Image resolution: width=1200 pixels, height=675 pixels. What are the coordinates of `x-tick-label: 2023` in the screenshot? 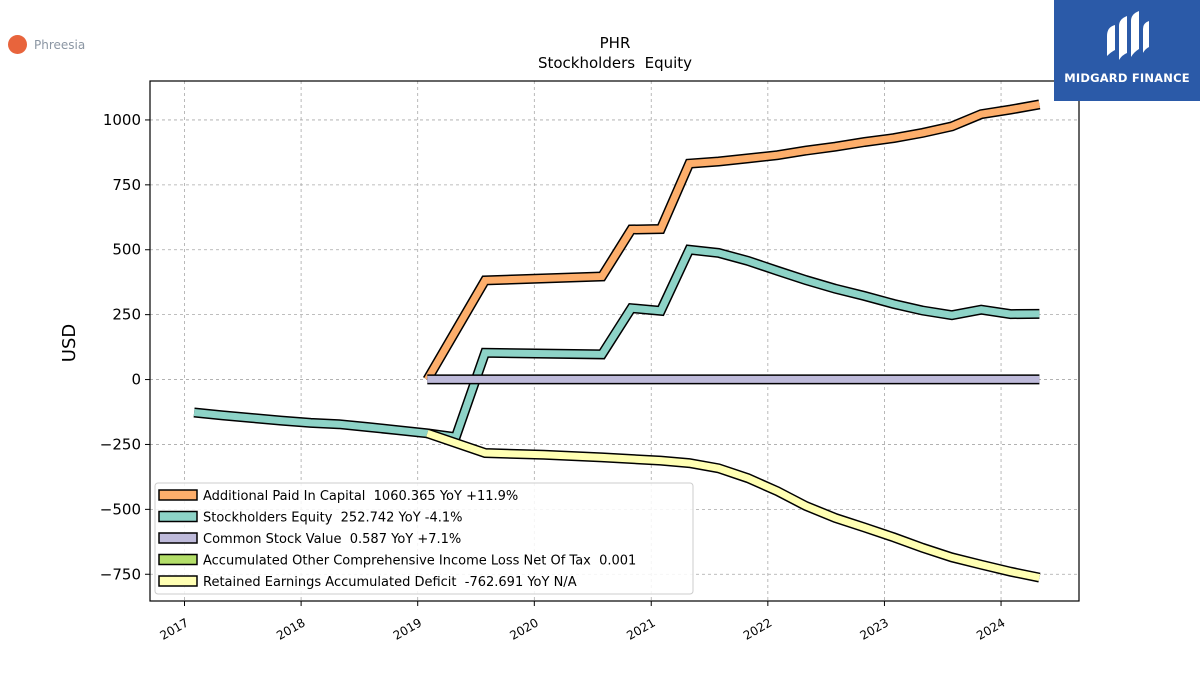 It's located at (873, 628).